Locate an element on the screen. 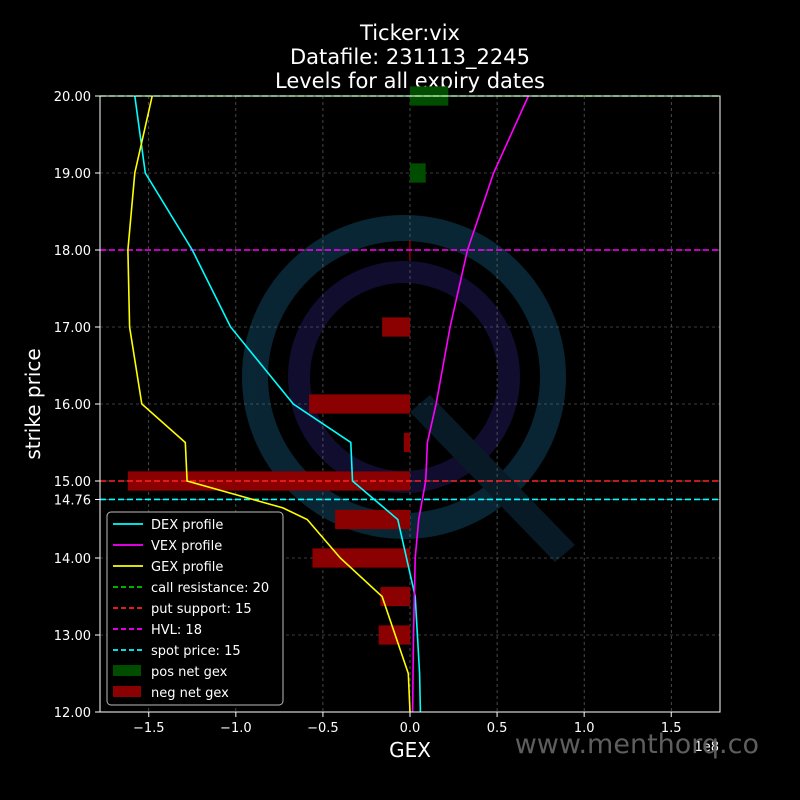 Image resolution: width=800 pixels, height=800 pixels. x-tick-label: 0.5 is located at coordinates (497, 728).